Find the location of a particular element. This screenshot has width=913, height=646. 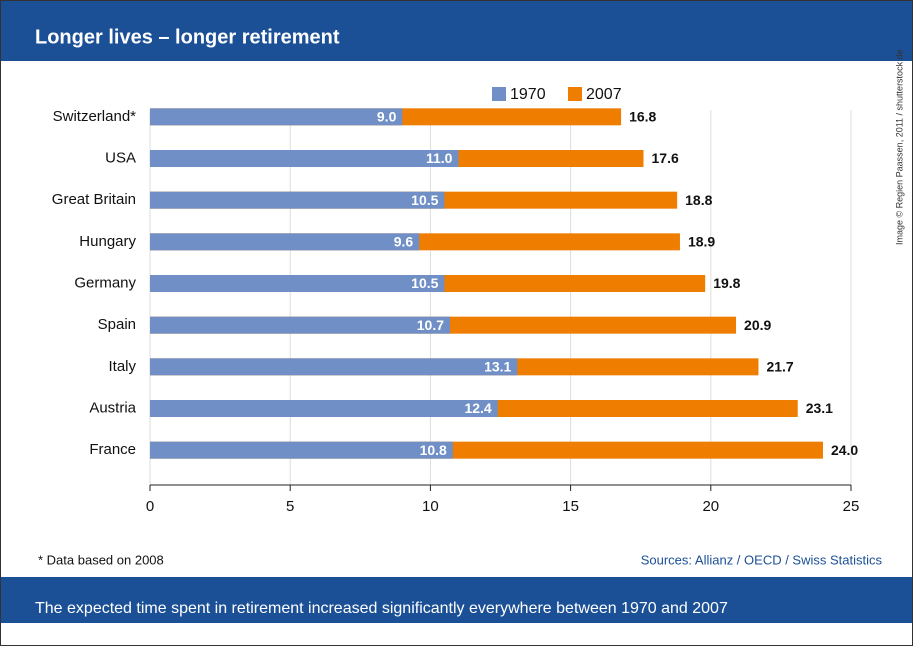

legend-label: 2007 is located at coordinates (604, 94).